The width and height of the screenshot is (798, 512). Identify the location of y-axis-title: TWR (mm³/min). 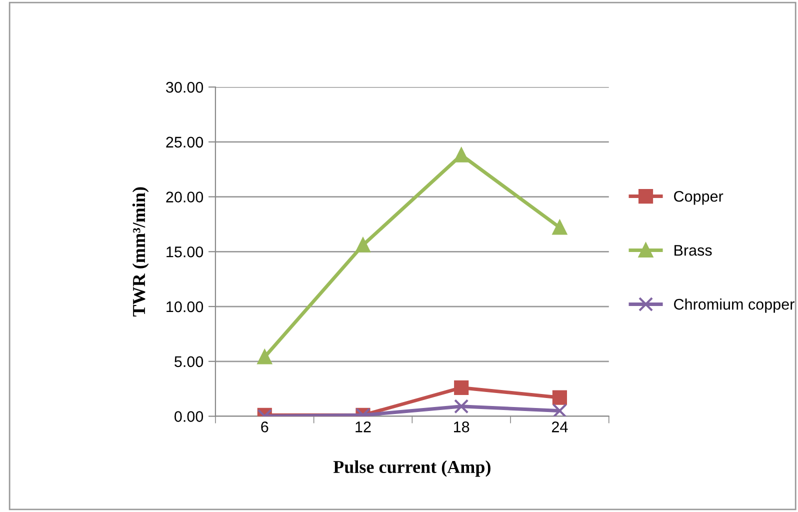
(140, 252).